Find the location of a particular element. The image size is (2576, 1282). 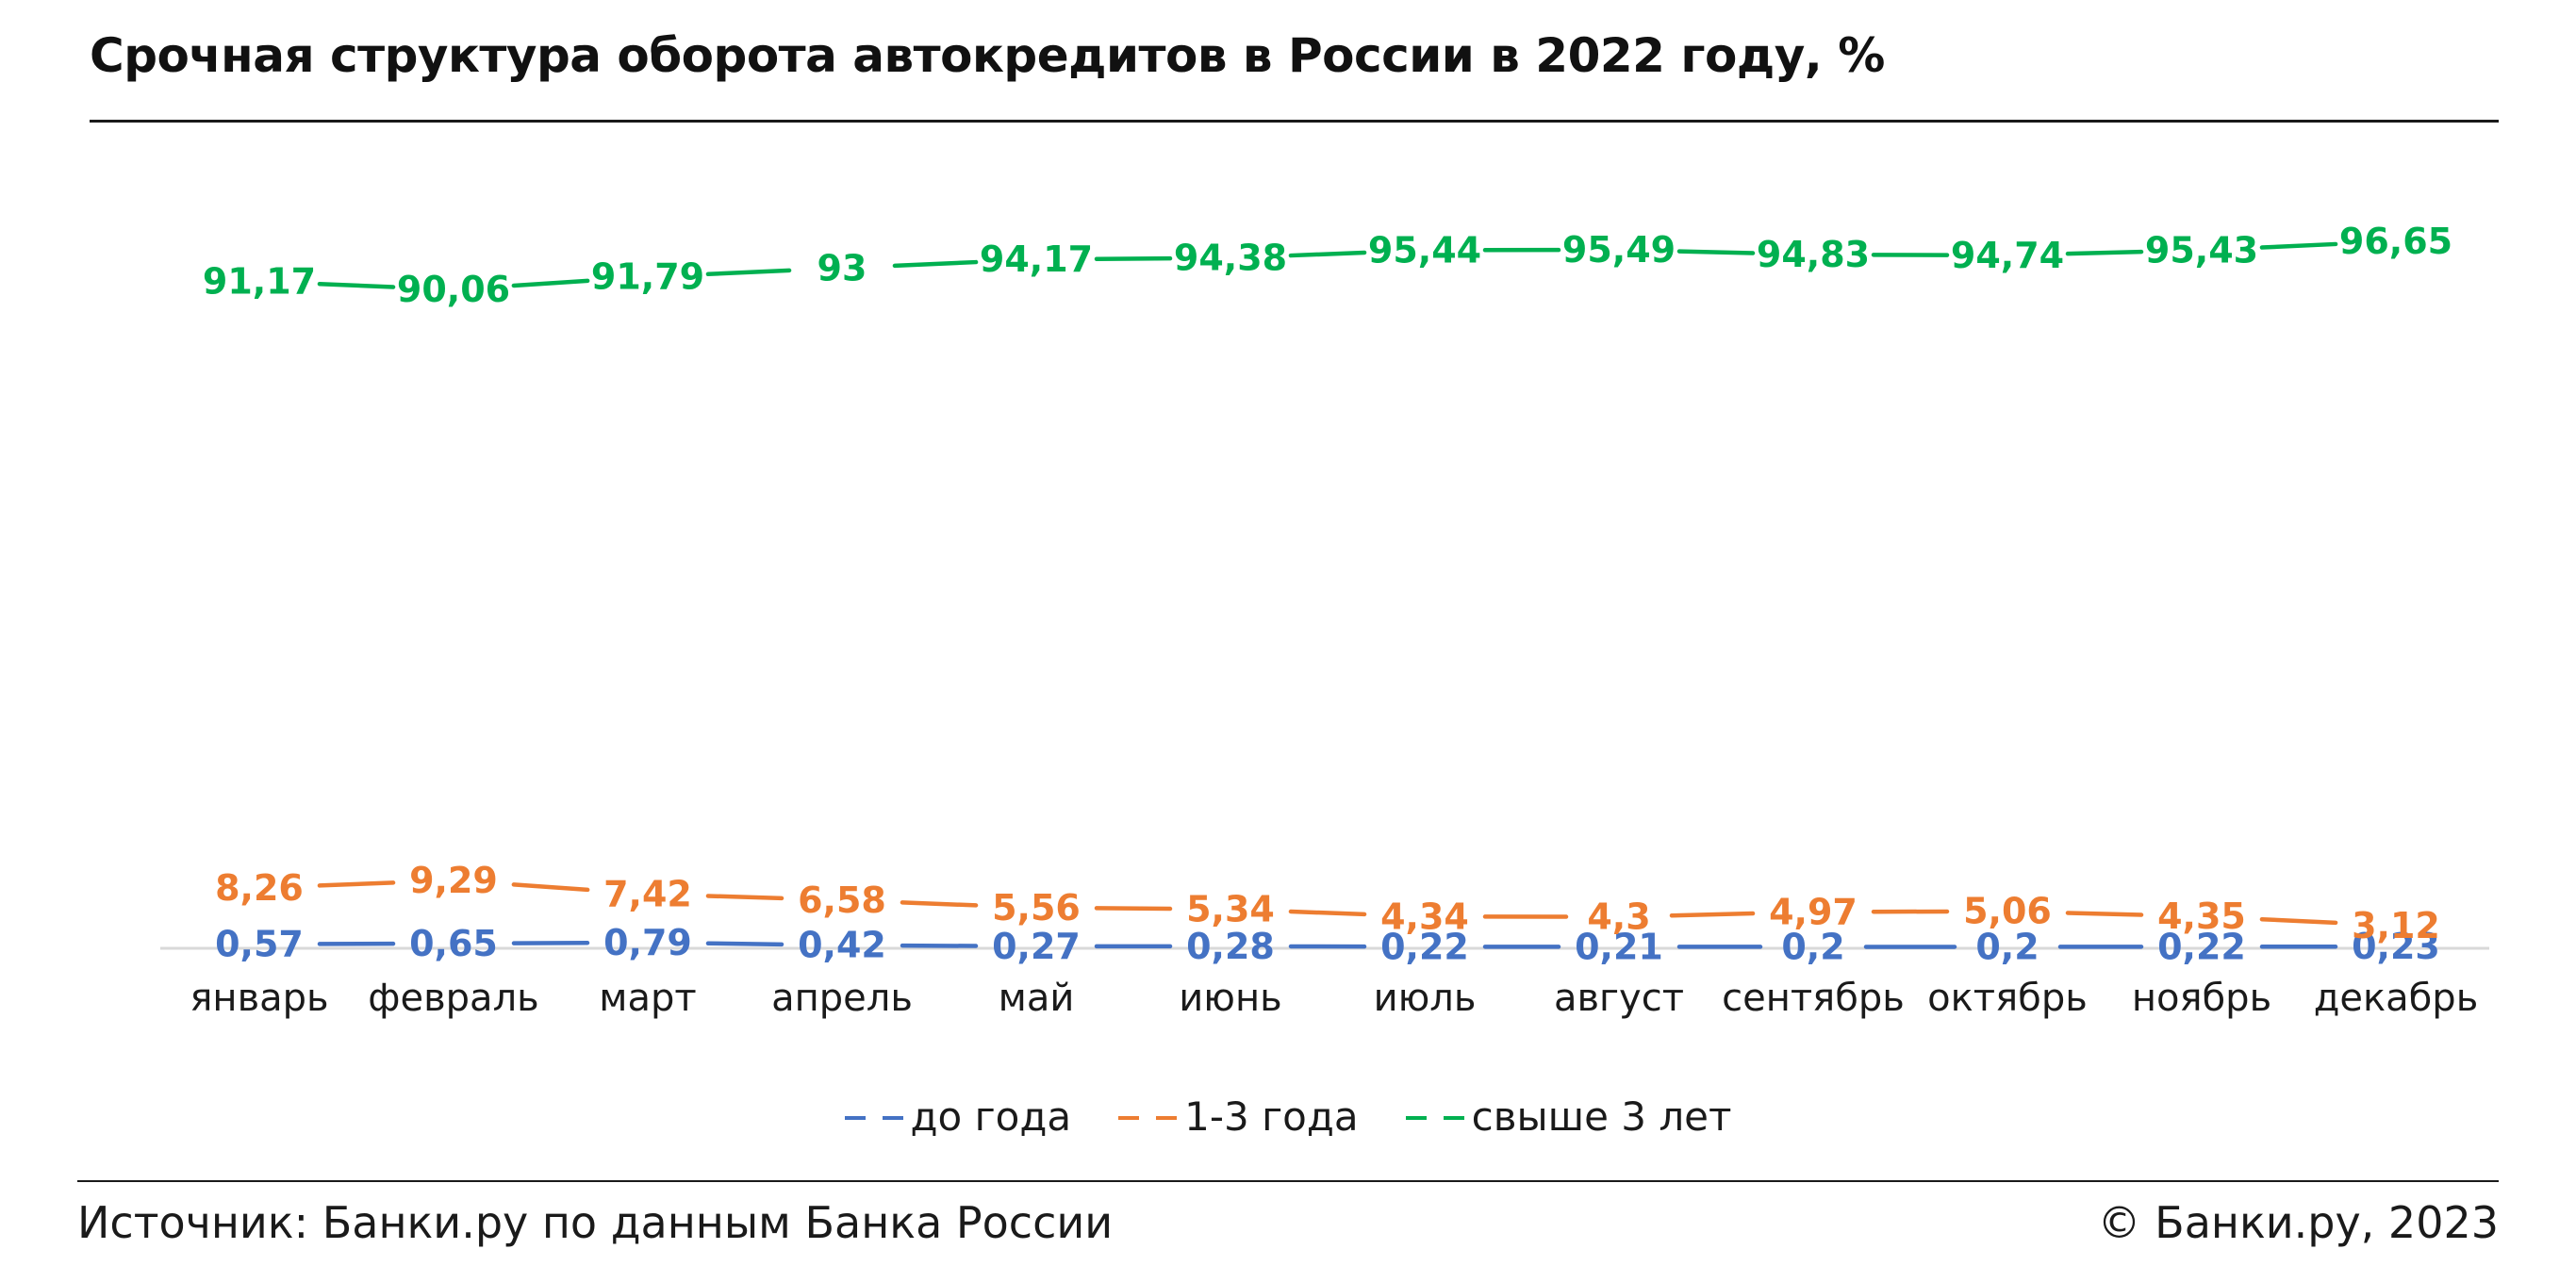

data-label: 0,65 is located at coordinates (453, 943).